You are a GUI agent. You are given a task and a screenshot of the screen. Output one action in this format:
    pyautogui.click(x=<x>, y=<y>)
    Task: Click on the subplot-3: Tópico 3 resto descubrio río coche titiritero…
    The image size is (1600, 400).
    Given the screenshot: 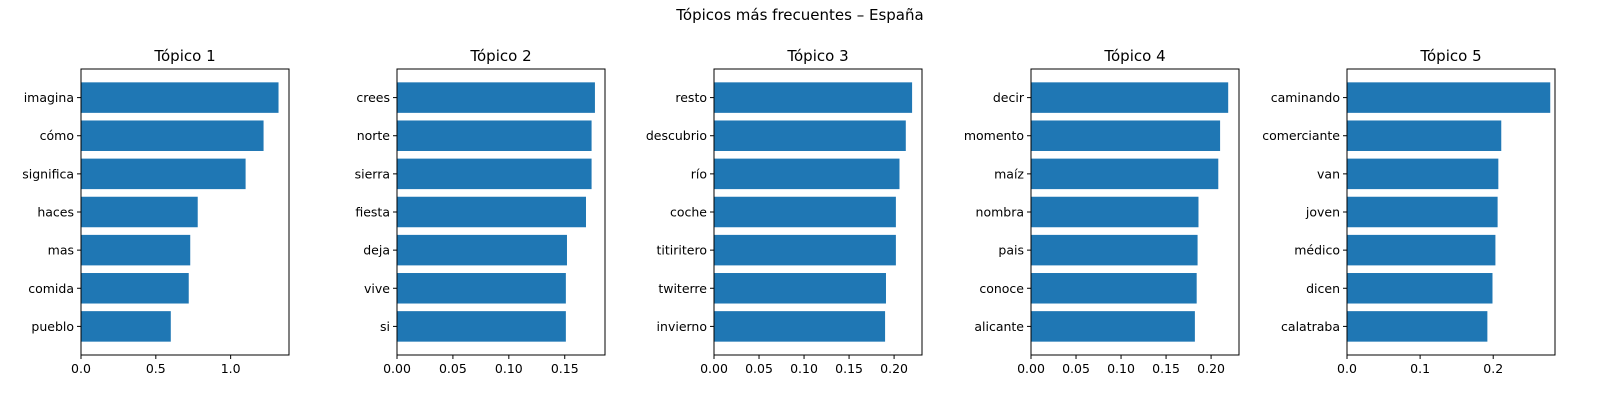 What is the action you would take?
    pyautogui.click(x=784, y=211)
    